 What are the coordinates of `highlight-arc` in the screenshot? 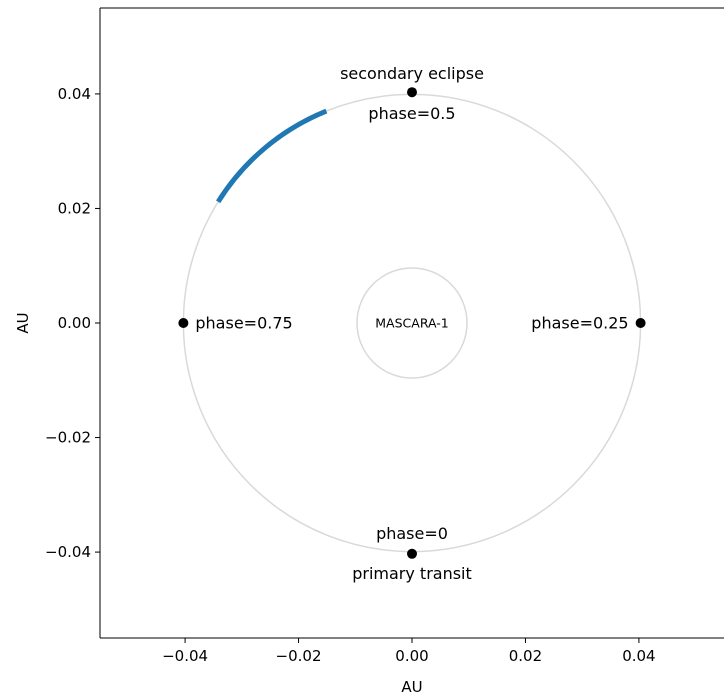 It's located at (272, 156).